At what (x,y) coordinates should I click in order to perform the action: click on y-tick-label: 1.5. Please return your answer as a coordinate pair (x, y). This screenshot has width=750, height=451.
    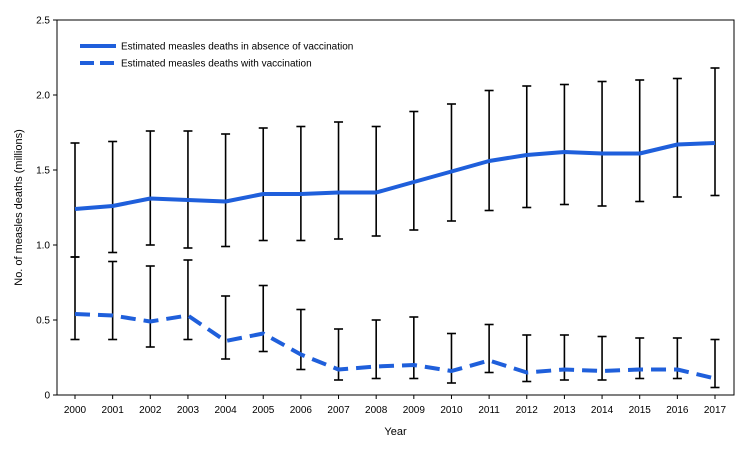
    Looking at the image, I should click on (43, 171).